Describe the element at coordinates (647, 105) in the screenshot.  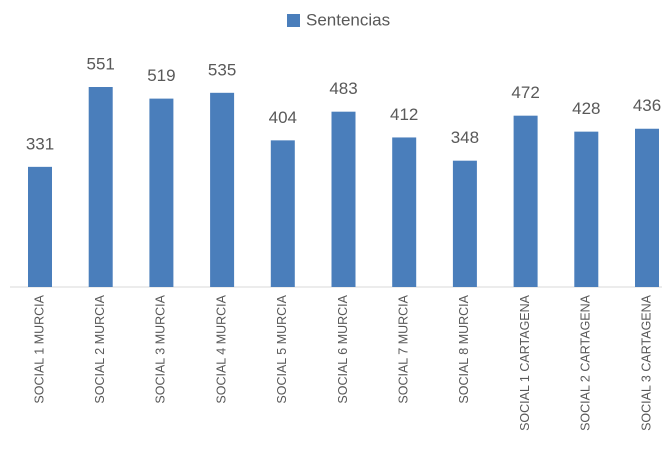
I see `value-label: 436` at that location.